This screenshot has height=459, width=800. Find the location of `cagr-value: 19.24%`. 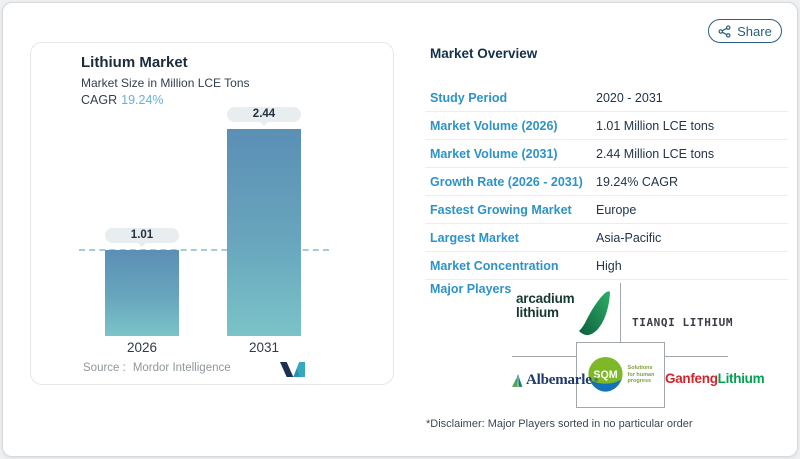

cagr-value: 19.24% is located at coordinates (142, 100).